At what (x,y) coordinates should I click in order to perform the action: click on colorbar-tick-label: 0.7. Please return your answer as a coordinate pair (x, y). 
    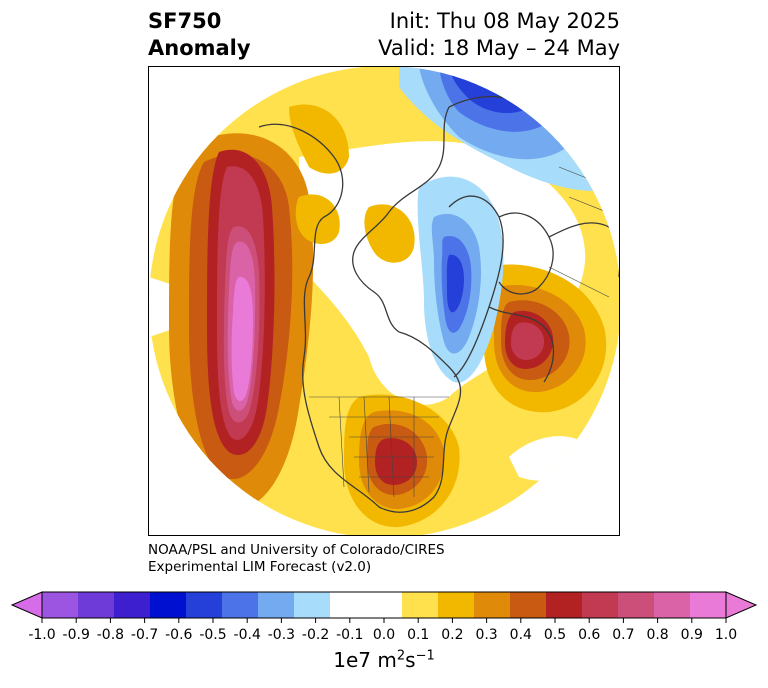
    Looking at the image, I should click on (623, 635).